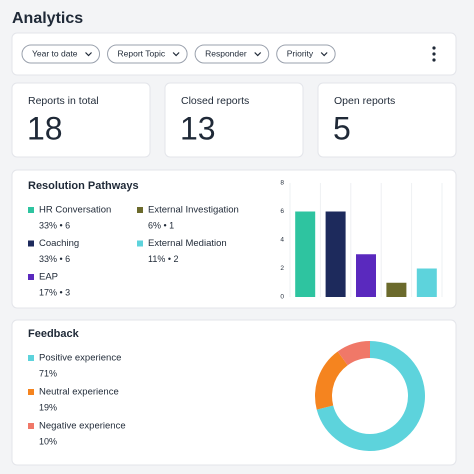  I want to click on stat-value: 18, so click(45, 128).